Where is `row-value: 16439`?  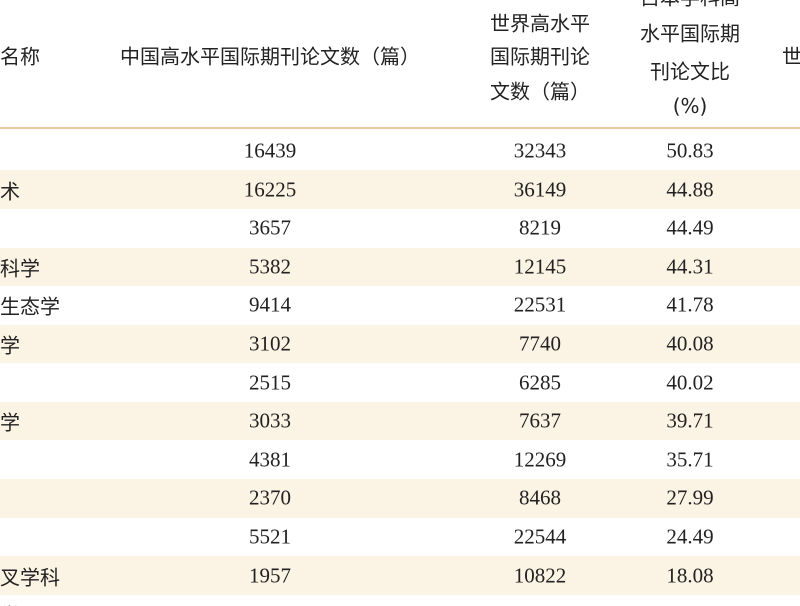 row-value: 16439 is located at coordinates (270, 150).